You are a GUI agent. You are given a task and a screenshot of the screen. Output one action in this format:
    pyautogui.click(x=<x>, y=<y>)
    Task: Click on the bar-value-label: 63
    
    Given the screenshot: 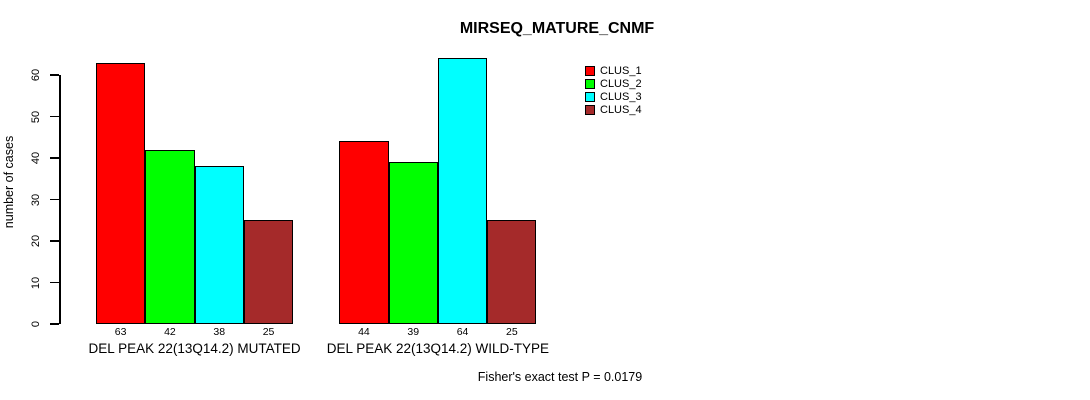 What is the action you would take?
    pyautogui.click(x=120, y=332)
    